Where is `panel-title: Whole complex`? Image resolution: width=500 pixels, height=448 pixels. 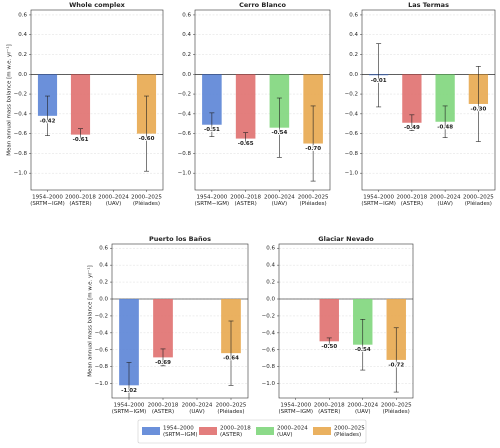
panel-title: Whole complex is located at coordinates (97, 5).